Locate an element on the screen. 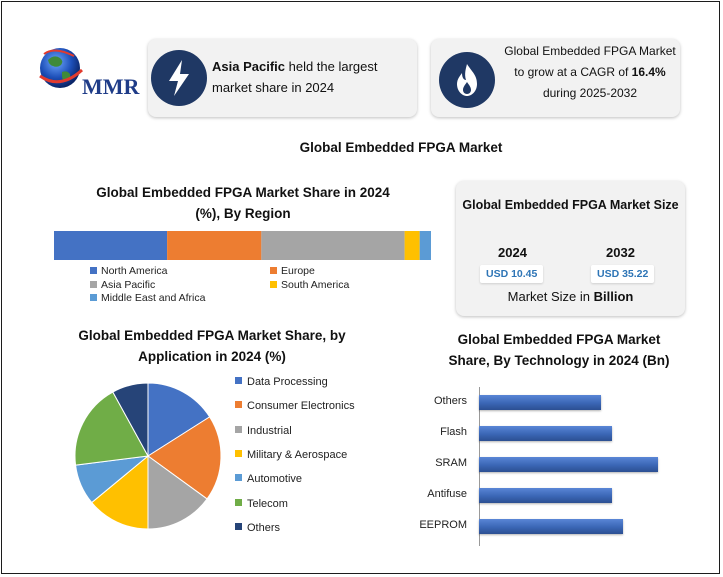  pie-slice-consumer-electronics is located at coordinates (184, 458).